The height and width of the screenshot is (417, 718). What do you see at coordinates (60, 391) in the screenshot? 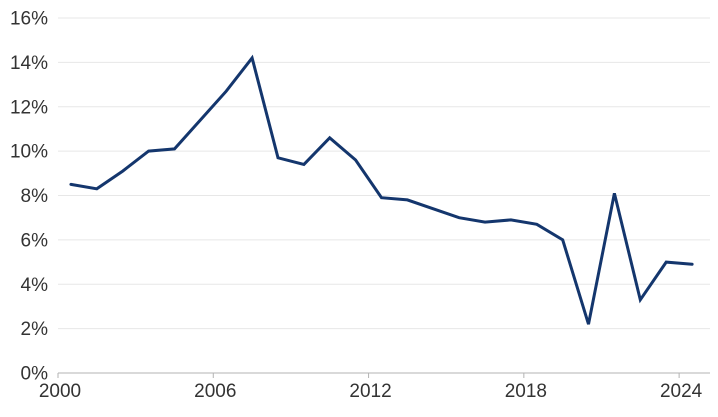
I see `x-tick-label: 2000` at bounding box center [60, 391].